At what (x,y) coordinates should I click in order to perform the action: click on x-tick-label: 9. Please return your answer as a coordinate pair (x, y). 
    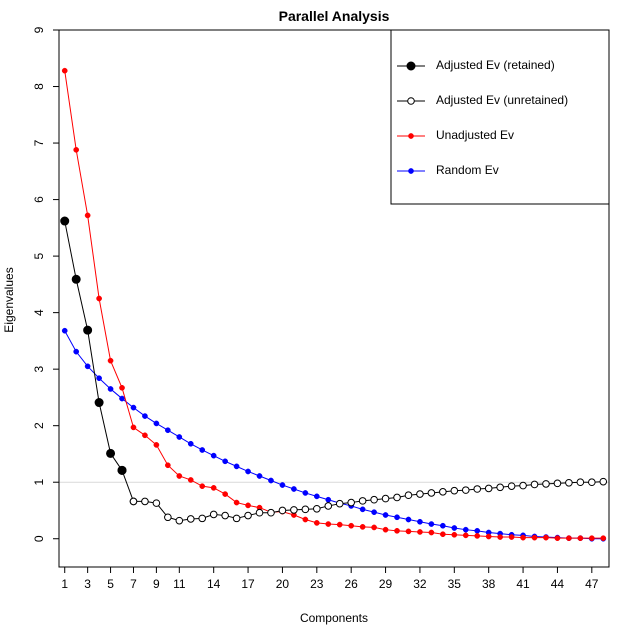
    Looking at the image, I should click on (156, 584).